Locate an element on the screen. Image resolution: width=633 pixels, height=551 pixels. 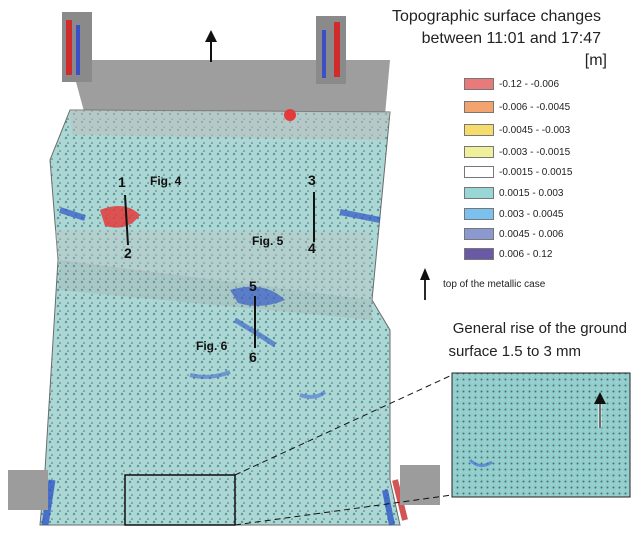
legend-item: -0.0045 - -0.003 is located at coordinates (517, 130).